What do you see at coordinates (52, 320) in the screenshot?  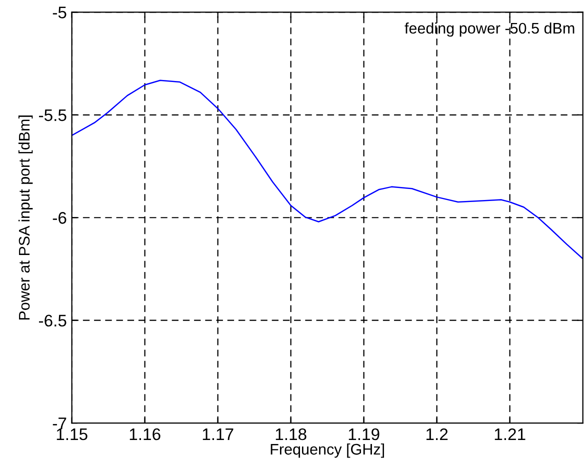 I see `y-tick-label: -6.5` at bounding box center [52, 320].